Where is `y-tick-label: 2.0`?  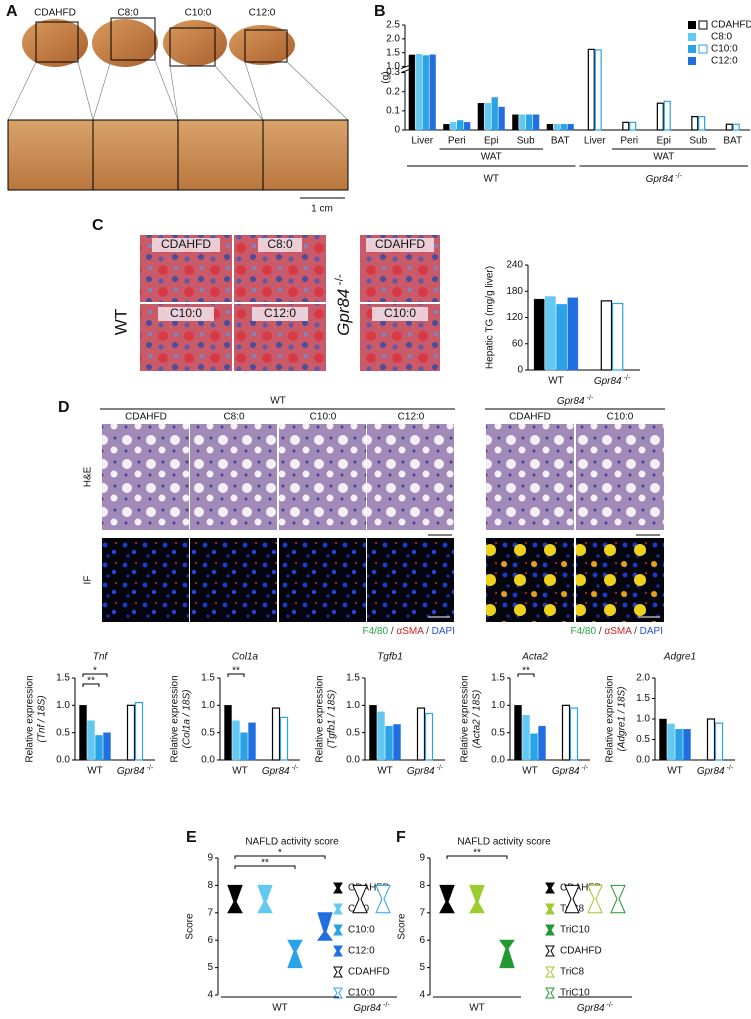 y-tick-label: 2.0 is located at coordinates (393, 39).